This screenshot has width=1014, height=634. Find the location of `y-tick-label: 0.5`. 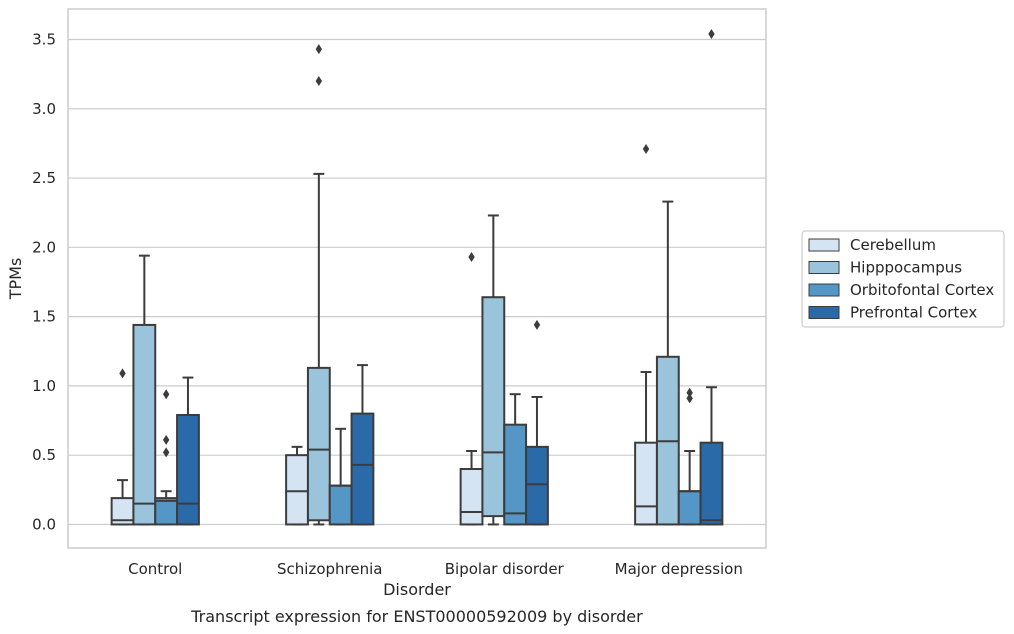

y-tick-label: 0.5 is located at coordinates (44, 455).